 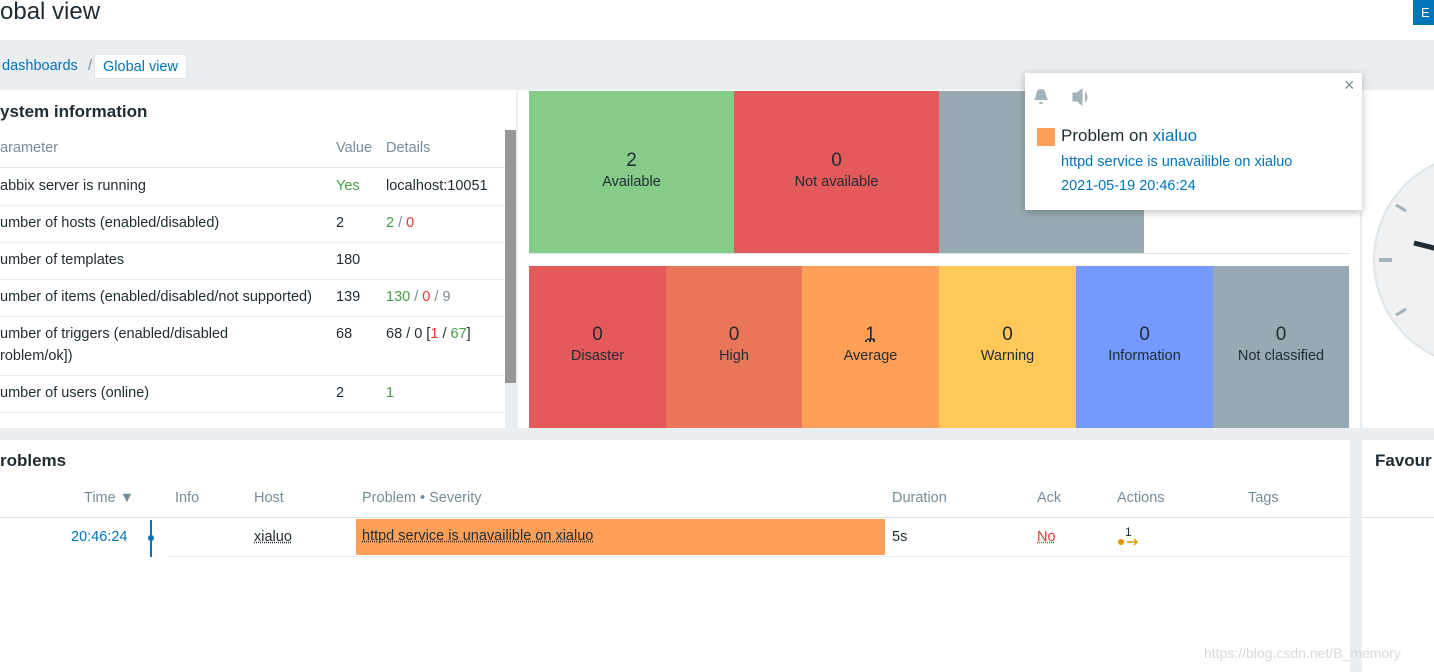 I want to click on column-header: Time ▼, so click(x=109, y=498).